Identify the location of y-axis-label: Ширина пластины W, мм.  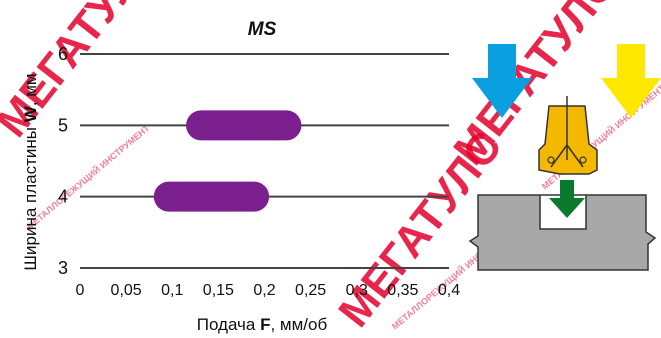
(30, 171).